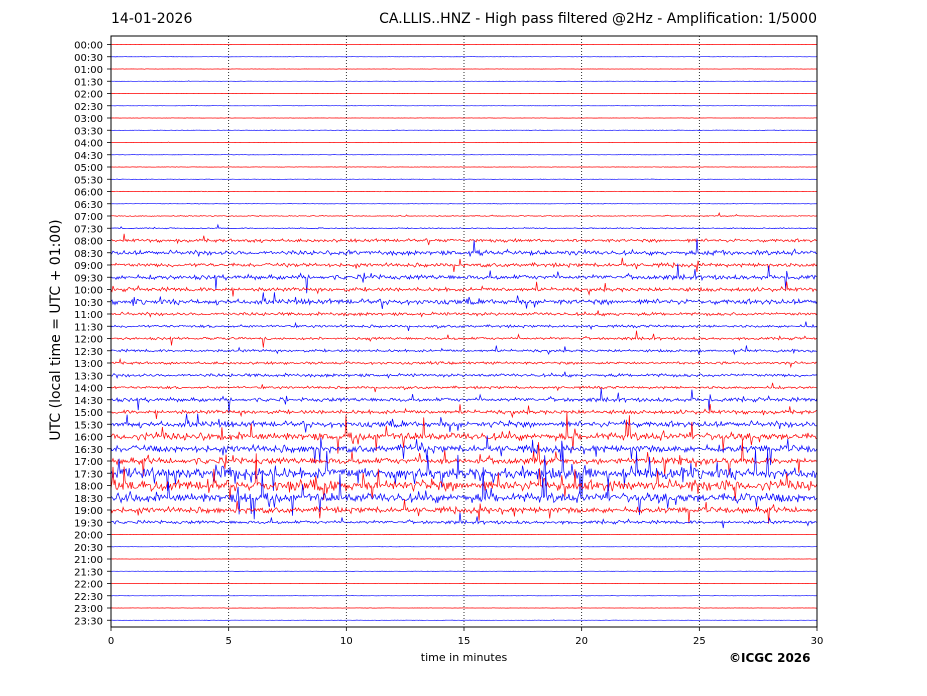 This screenshot has width=927, height=696. What do you see at coordinates (88, 364) in the screenshot?
I see `y-tick-label: 13:00` at bounding box center [88, 364].